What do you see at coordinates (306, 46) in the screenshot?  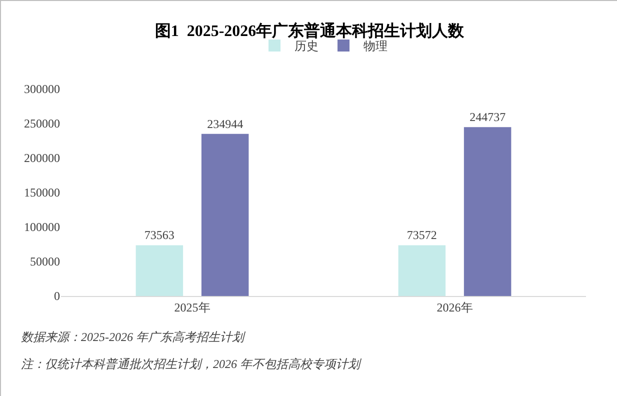 I see `legend-label: 历史` at bounding box center [306, 46].